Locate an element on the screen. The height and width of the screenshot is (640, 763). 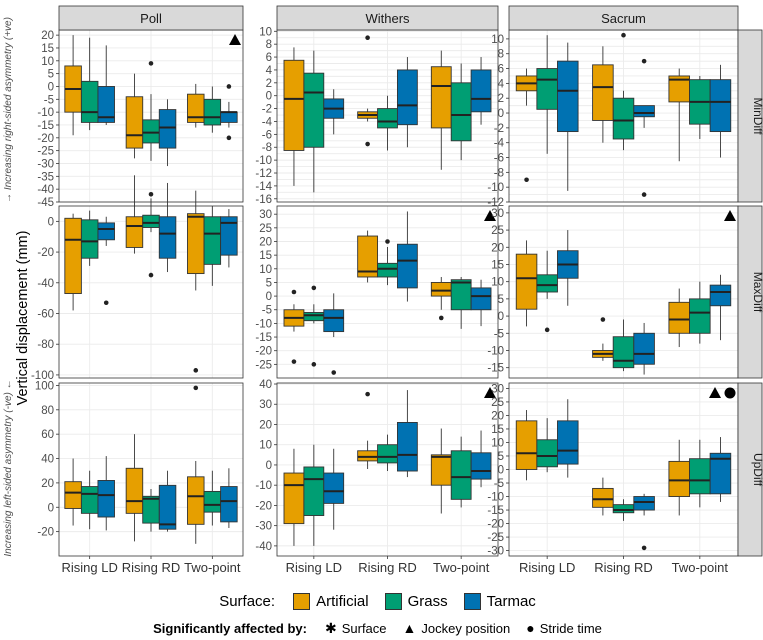
box-maxdiff-poll-two-point-grass is located at coordinates (212, 240).